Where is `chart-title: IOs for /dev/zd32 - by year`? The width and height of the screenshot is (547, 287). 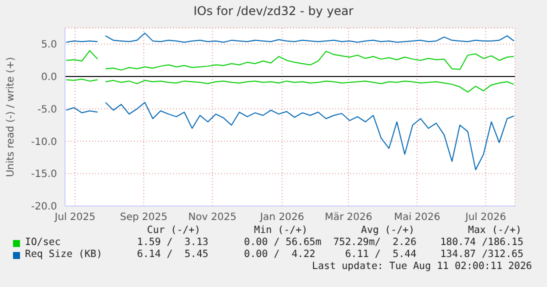 chart-title: IOs for /dev/zd32 - by year is located at coordinates (273, 11).